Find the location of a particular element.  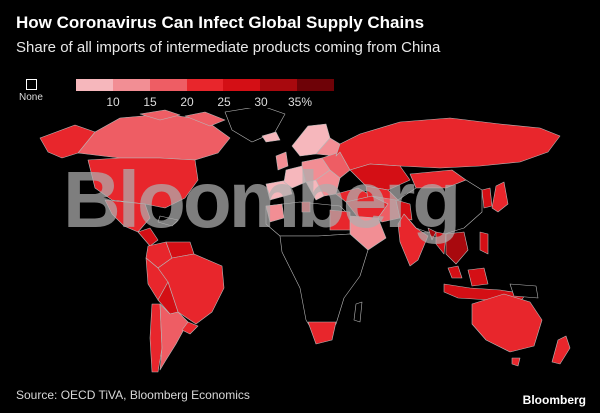

map-region-argentina is located at coordinates (174, 337).